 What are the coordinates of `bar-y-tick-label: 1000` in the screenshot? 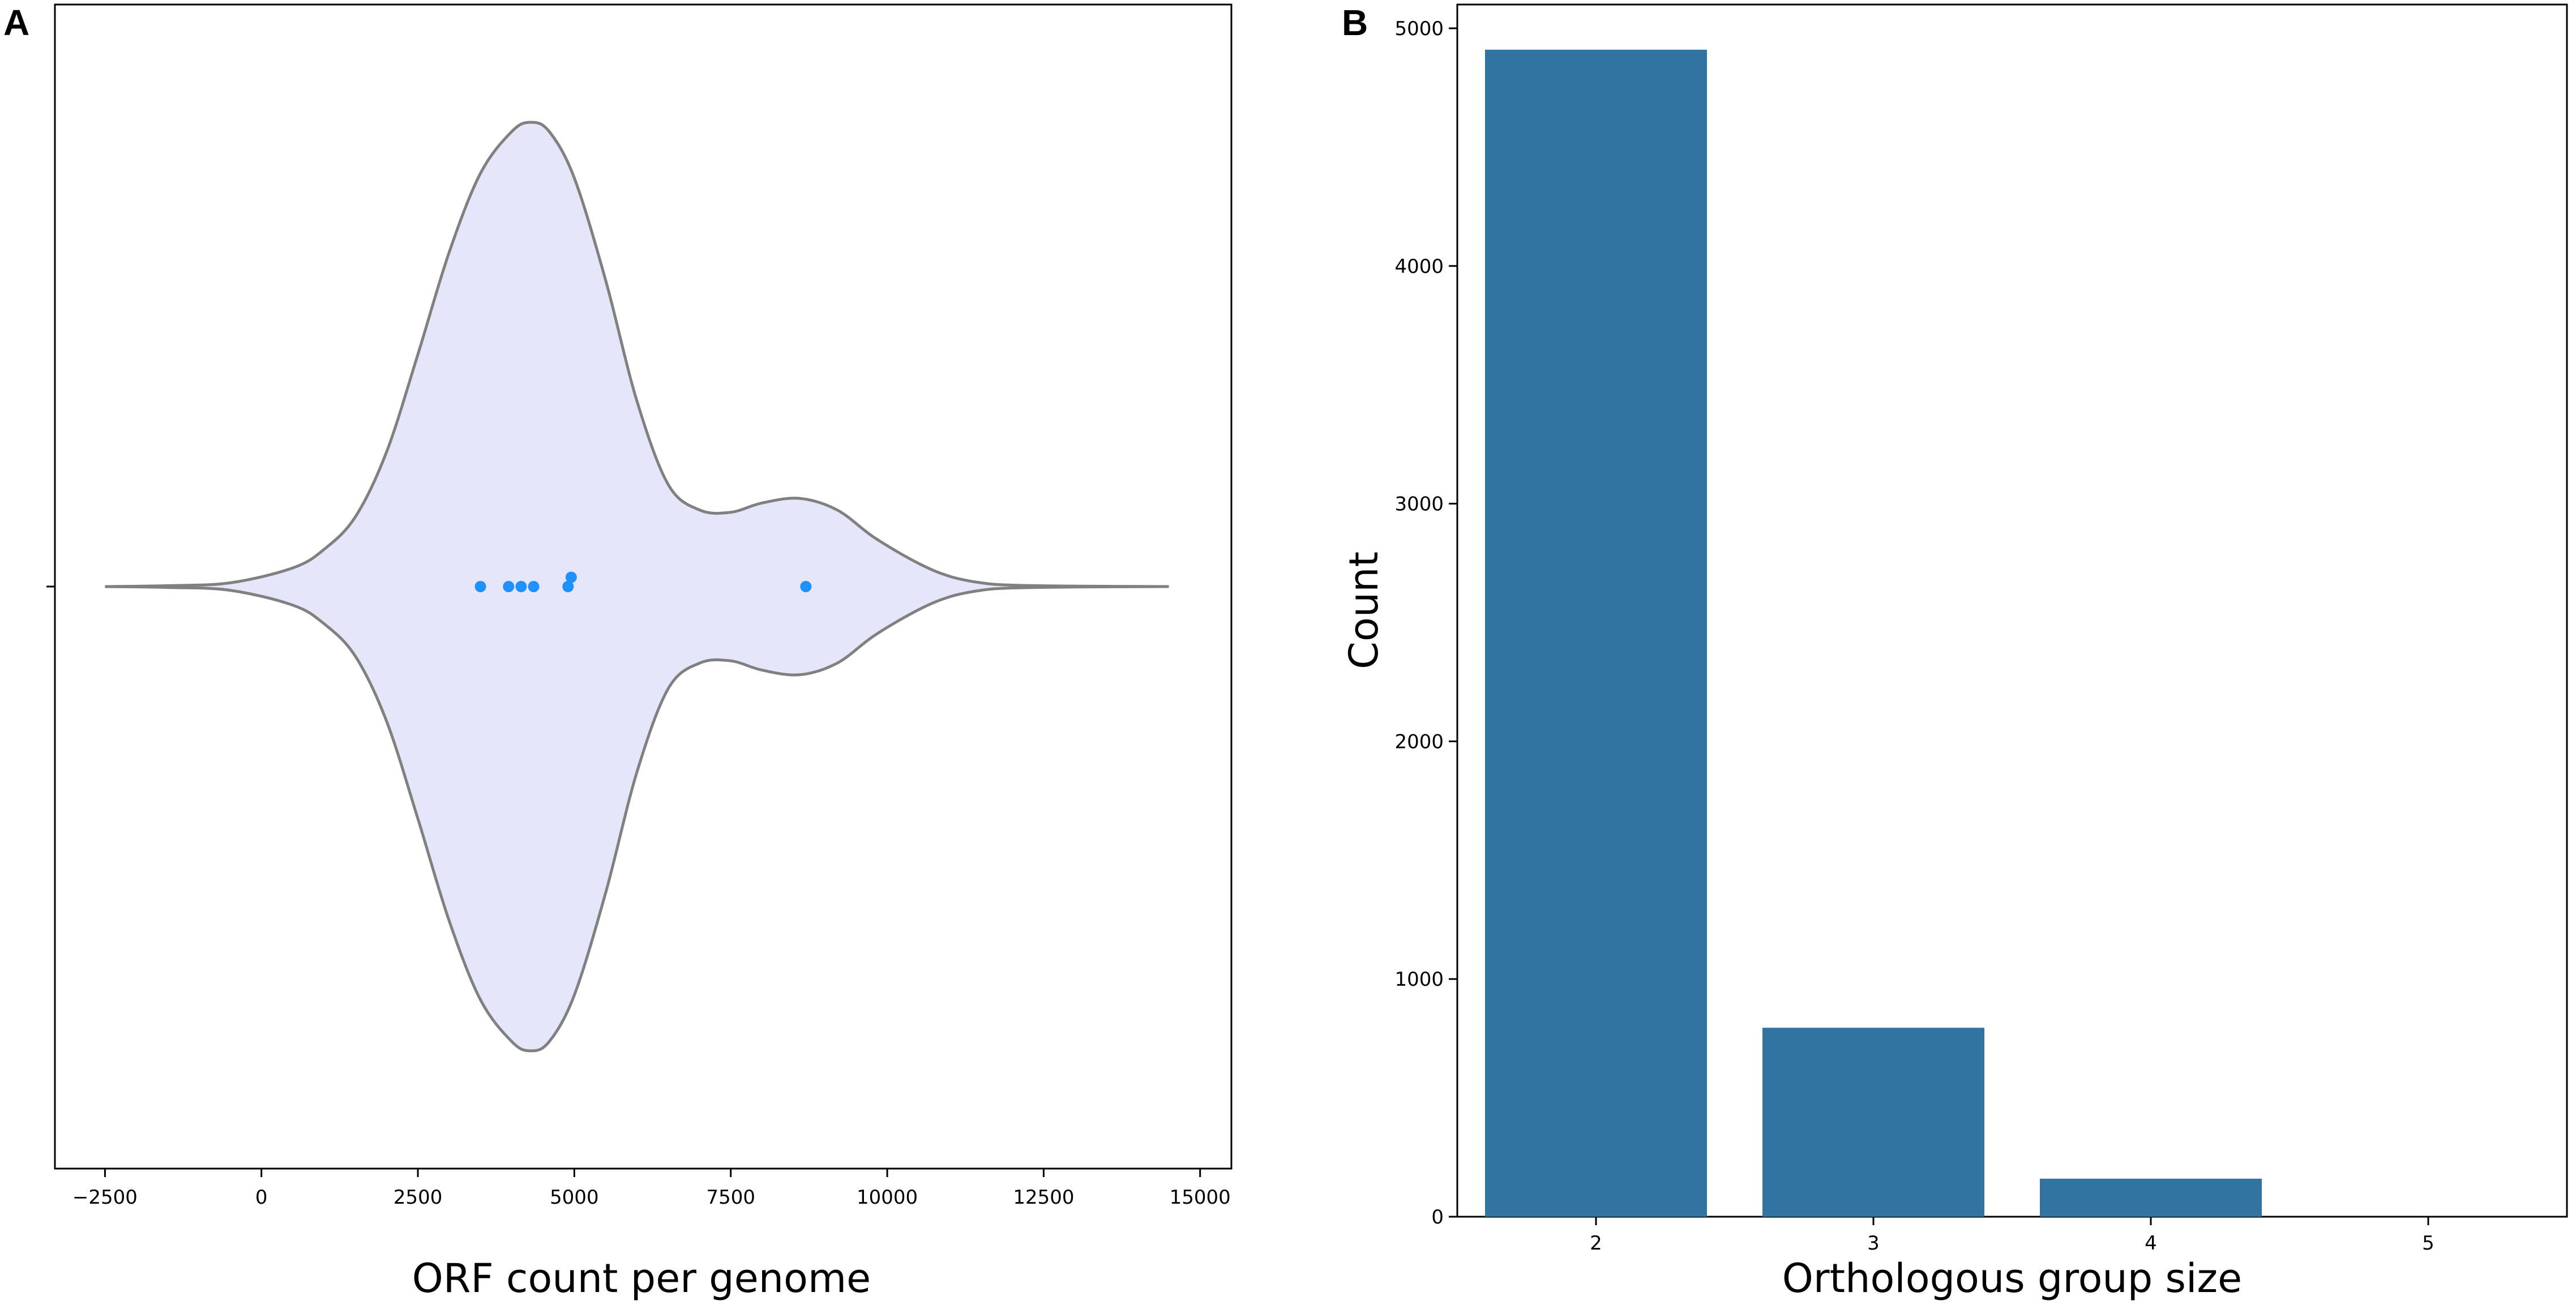 It's located at (1419, 979).